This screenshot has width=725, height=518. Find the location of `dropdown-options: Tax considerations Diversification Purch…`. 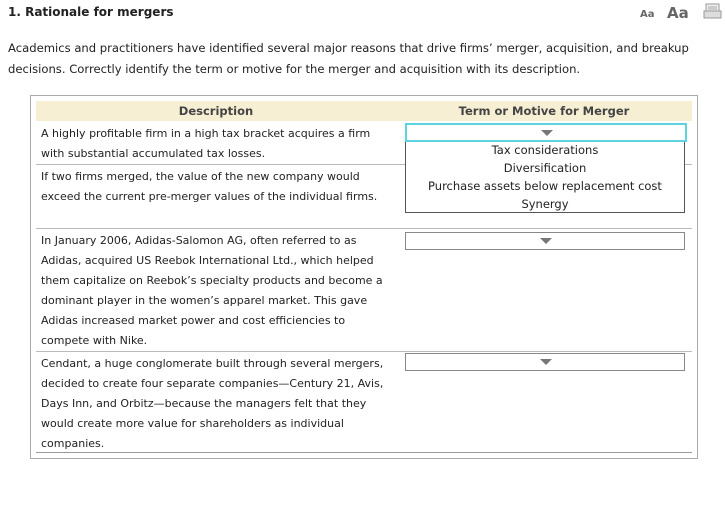

dropdown-options: Tax considerations Diversification Purch… is located at coordinates (545, 177).